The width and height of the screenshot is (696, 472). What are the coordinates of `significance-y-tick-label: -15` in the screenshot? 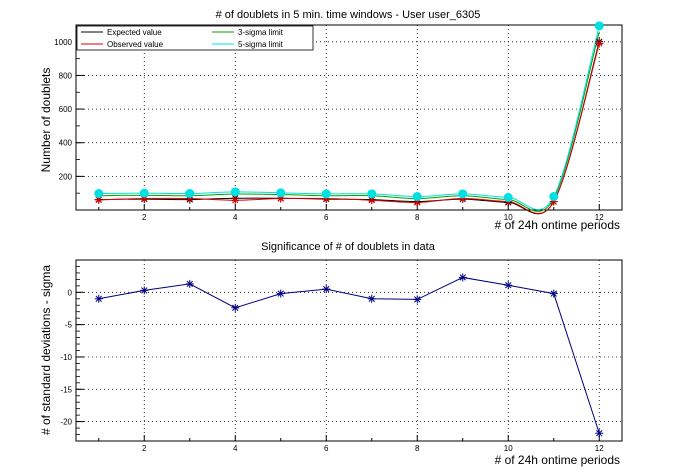 It's located at (66, 389).